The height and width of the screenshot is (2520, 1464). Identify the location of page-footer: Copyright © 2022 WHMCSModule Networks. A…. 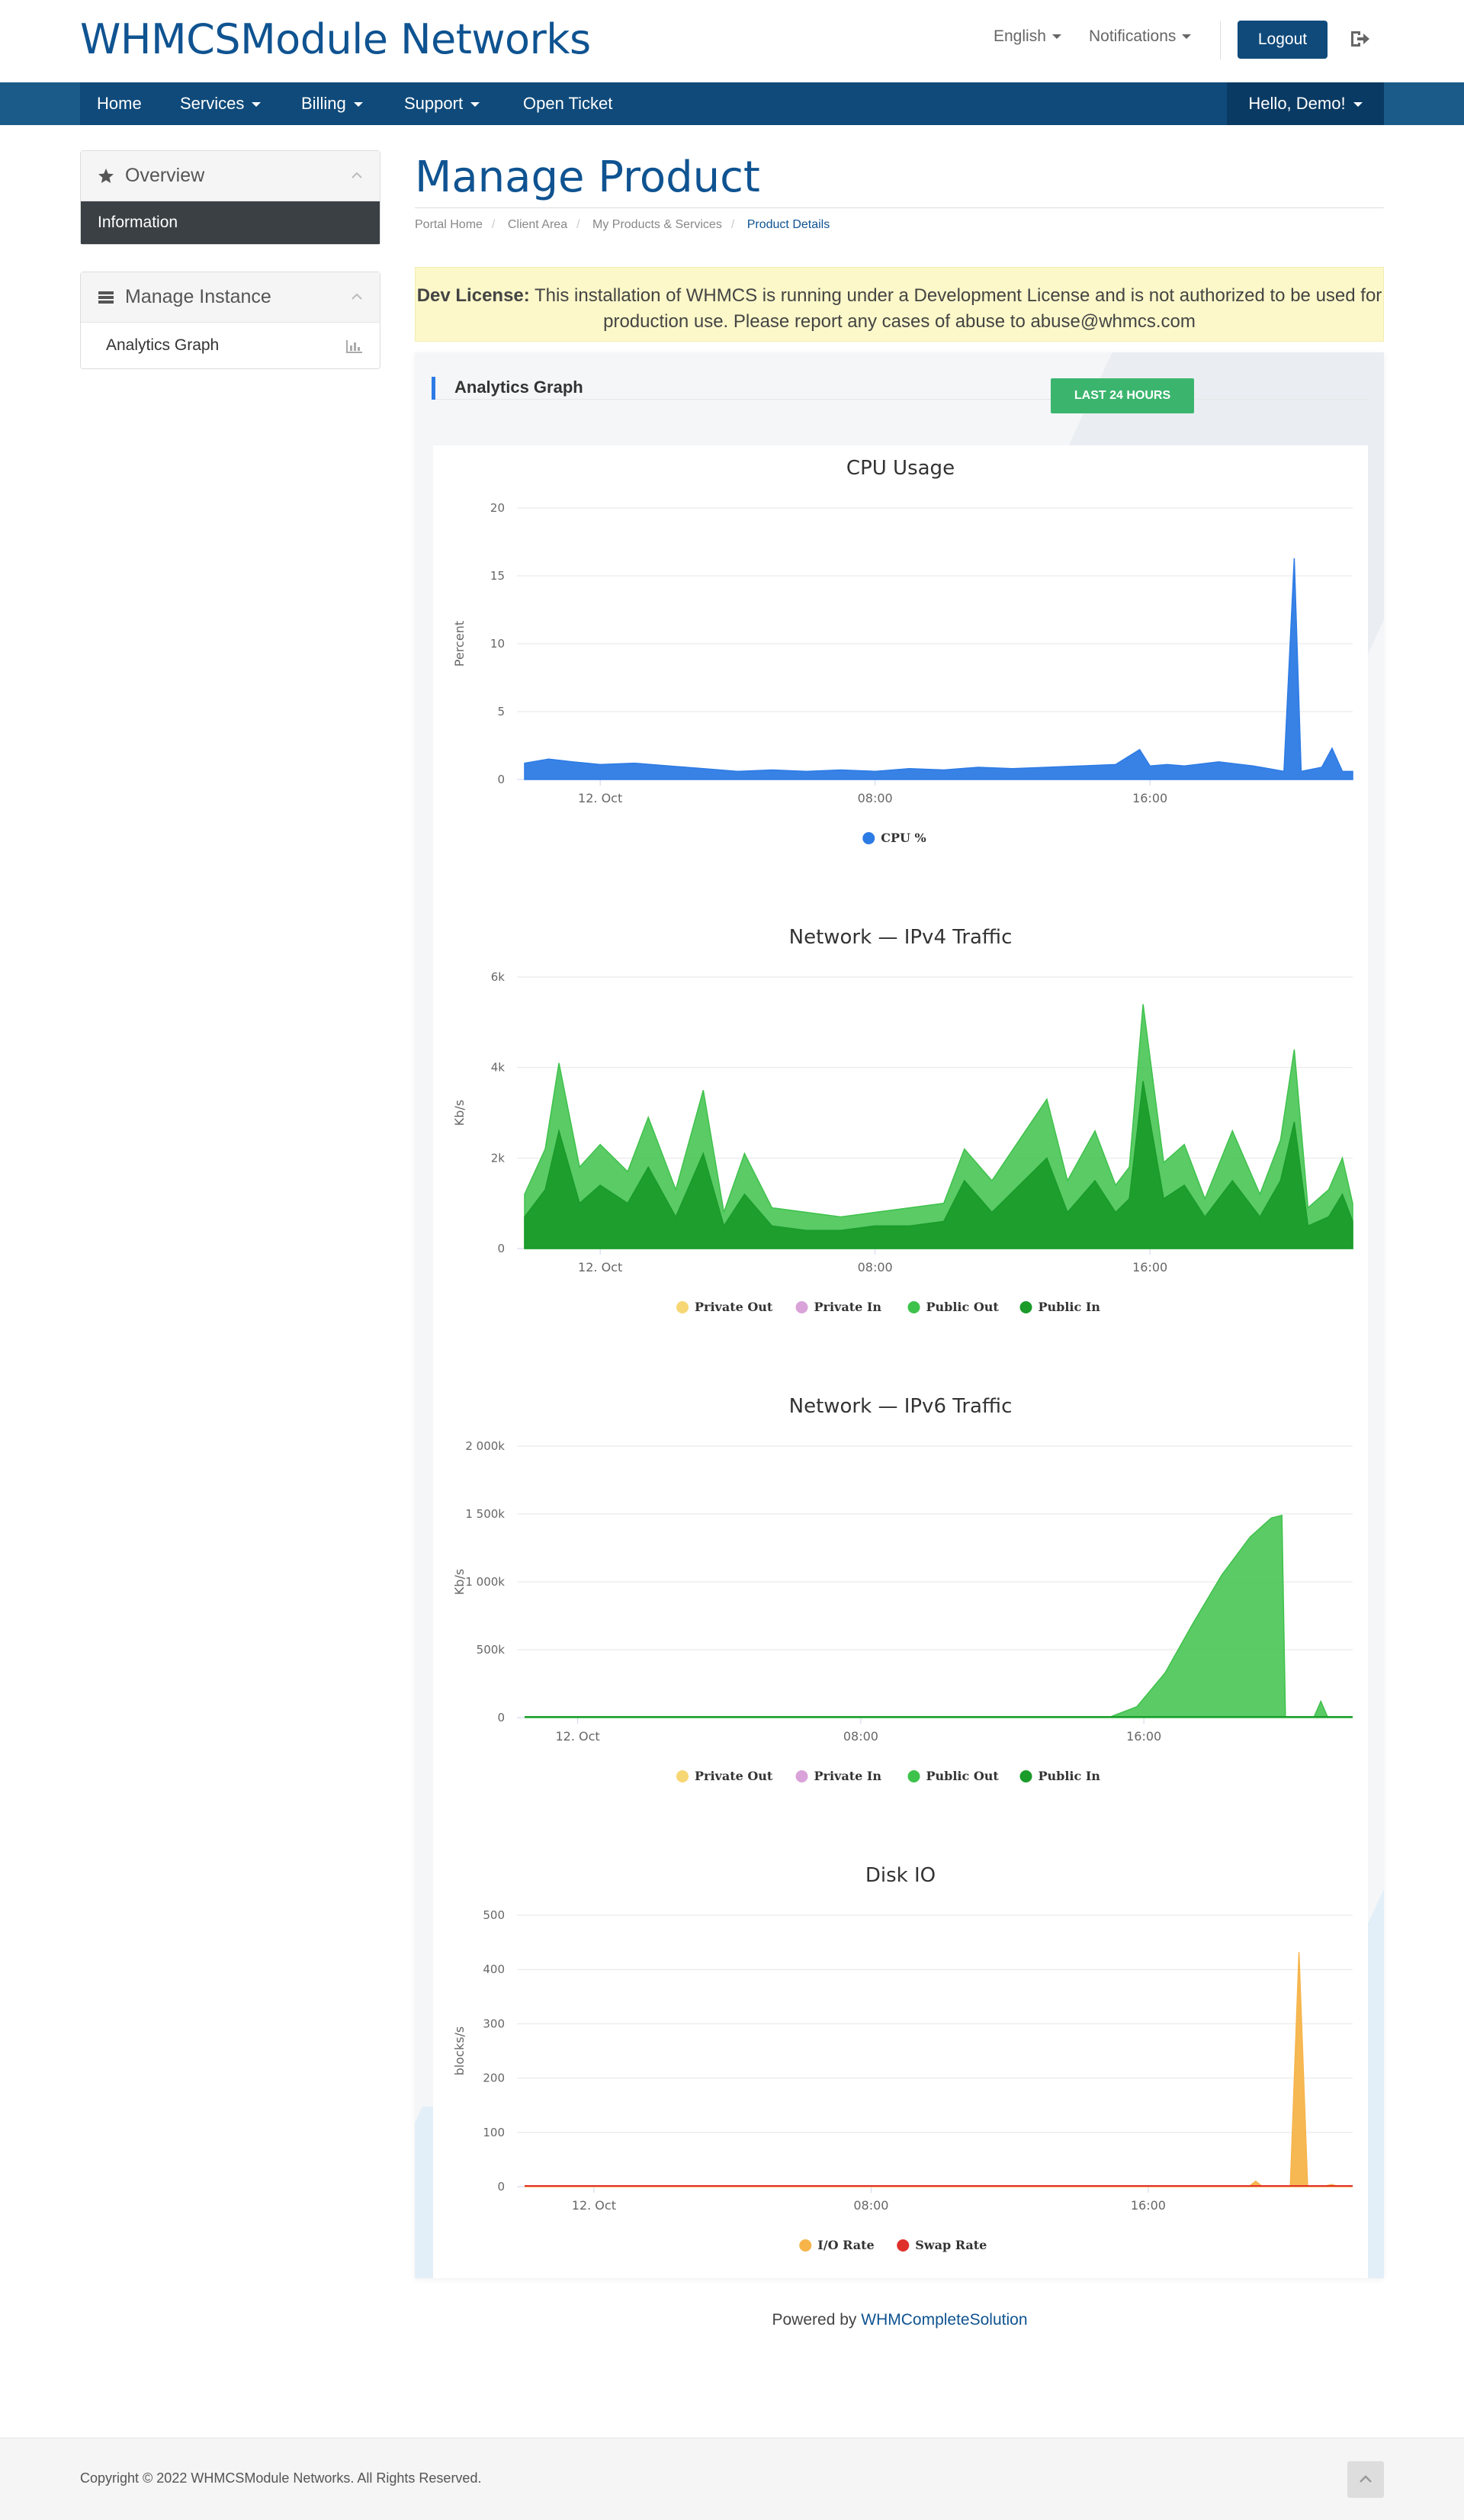
(732, 2479).